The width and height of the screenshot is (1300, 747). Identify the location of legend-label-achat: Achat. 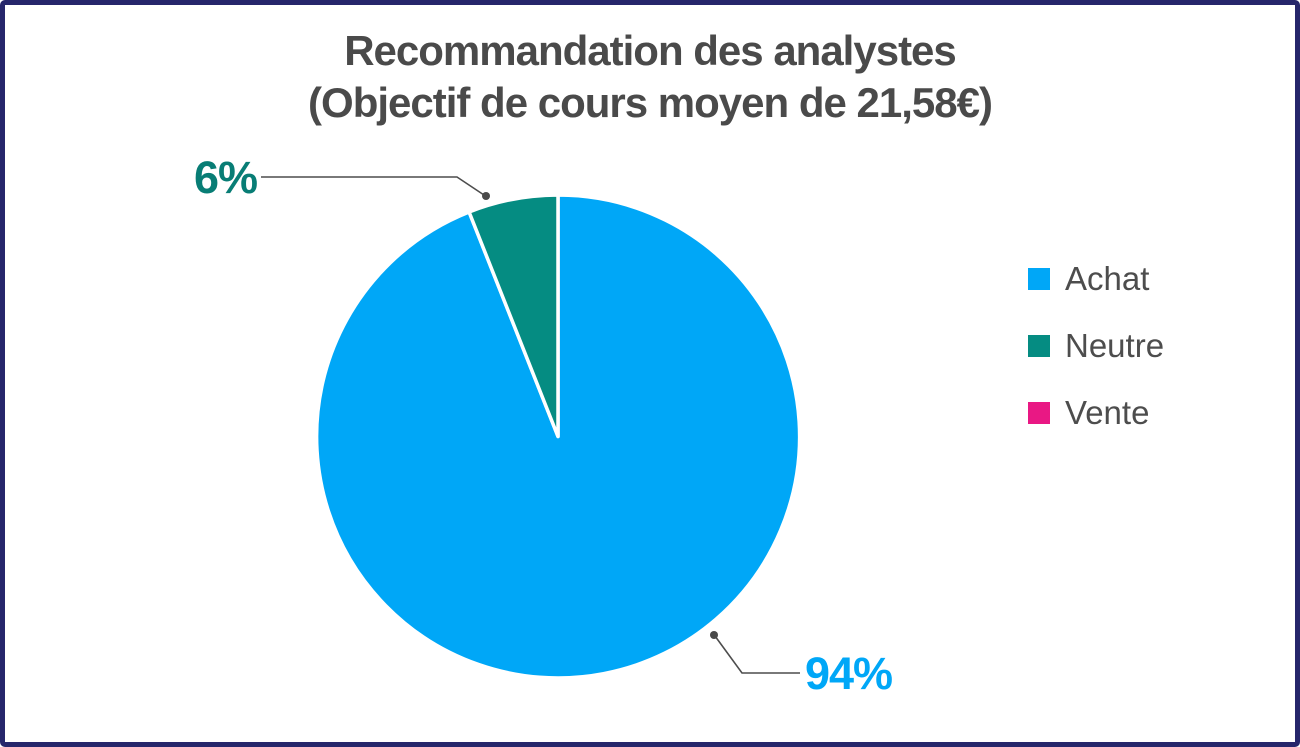
(1107, 278).